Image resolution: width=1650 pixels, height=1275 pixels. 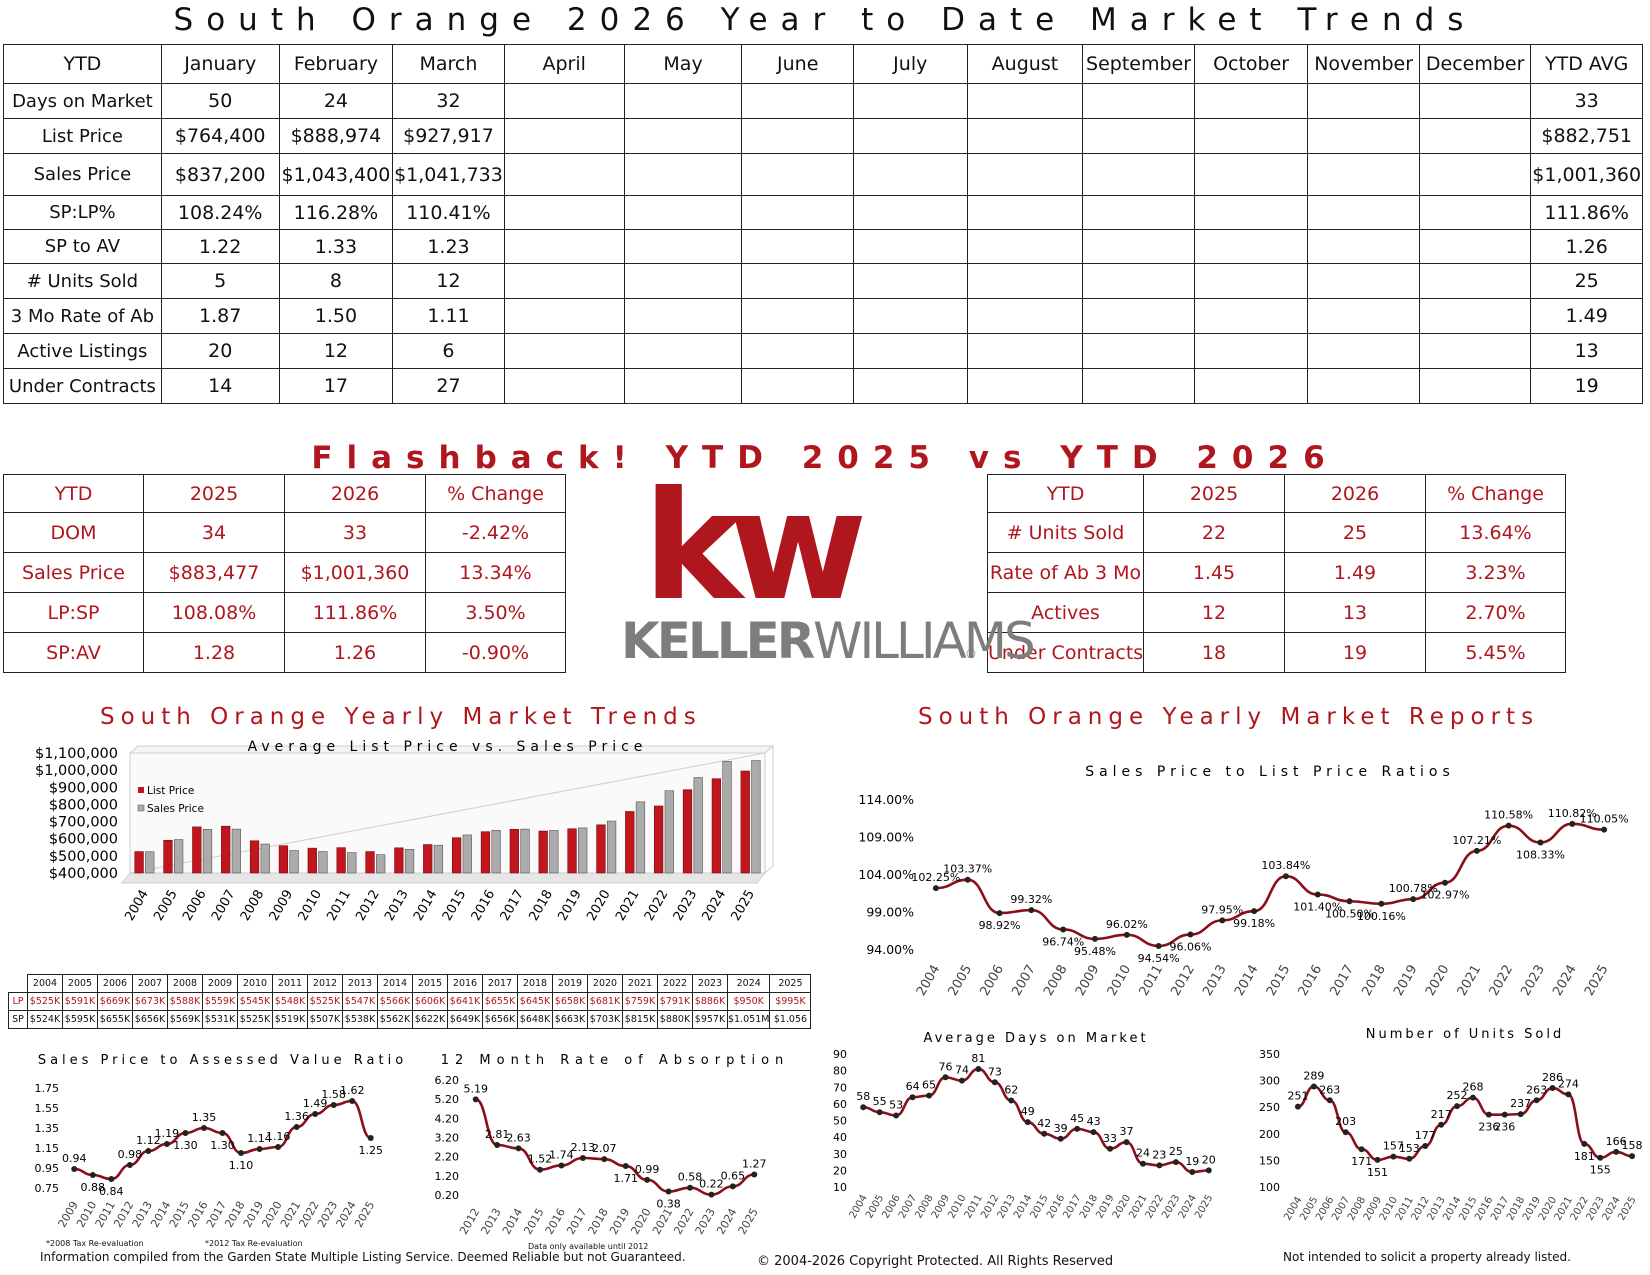 I want to click on ytd-cell: 12, so click(x=336, y=351).